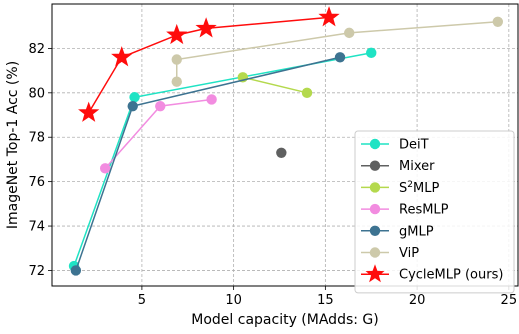  I want to click on legend-entry: ResMLP, so click(405, 210).